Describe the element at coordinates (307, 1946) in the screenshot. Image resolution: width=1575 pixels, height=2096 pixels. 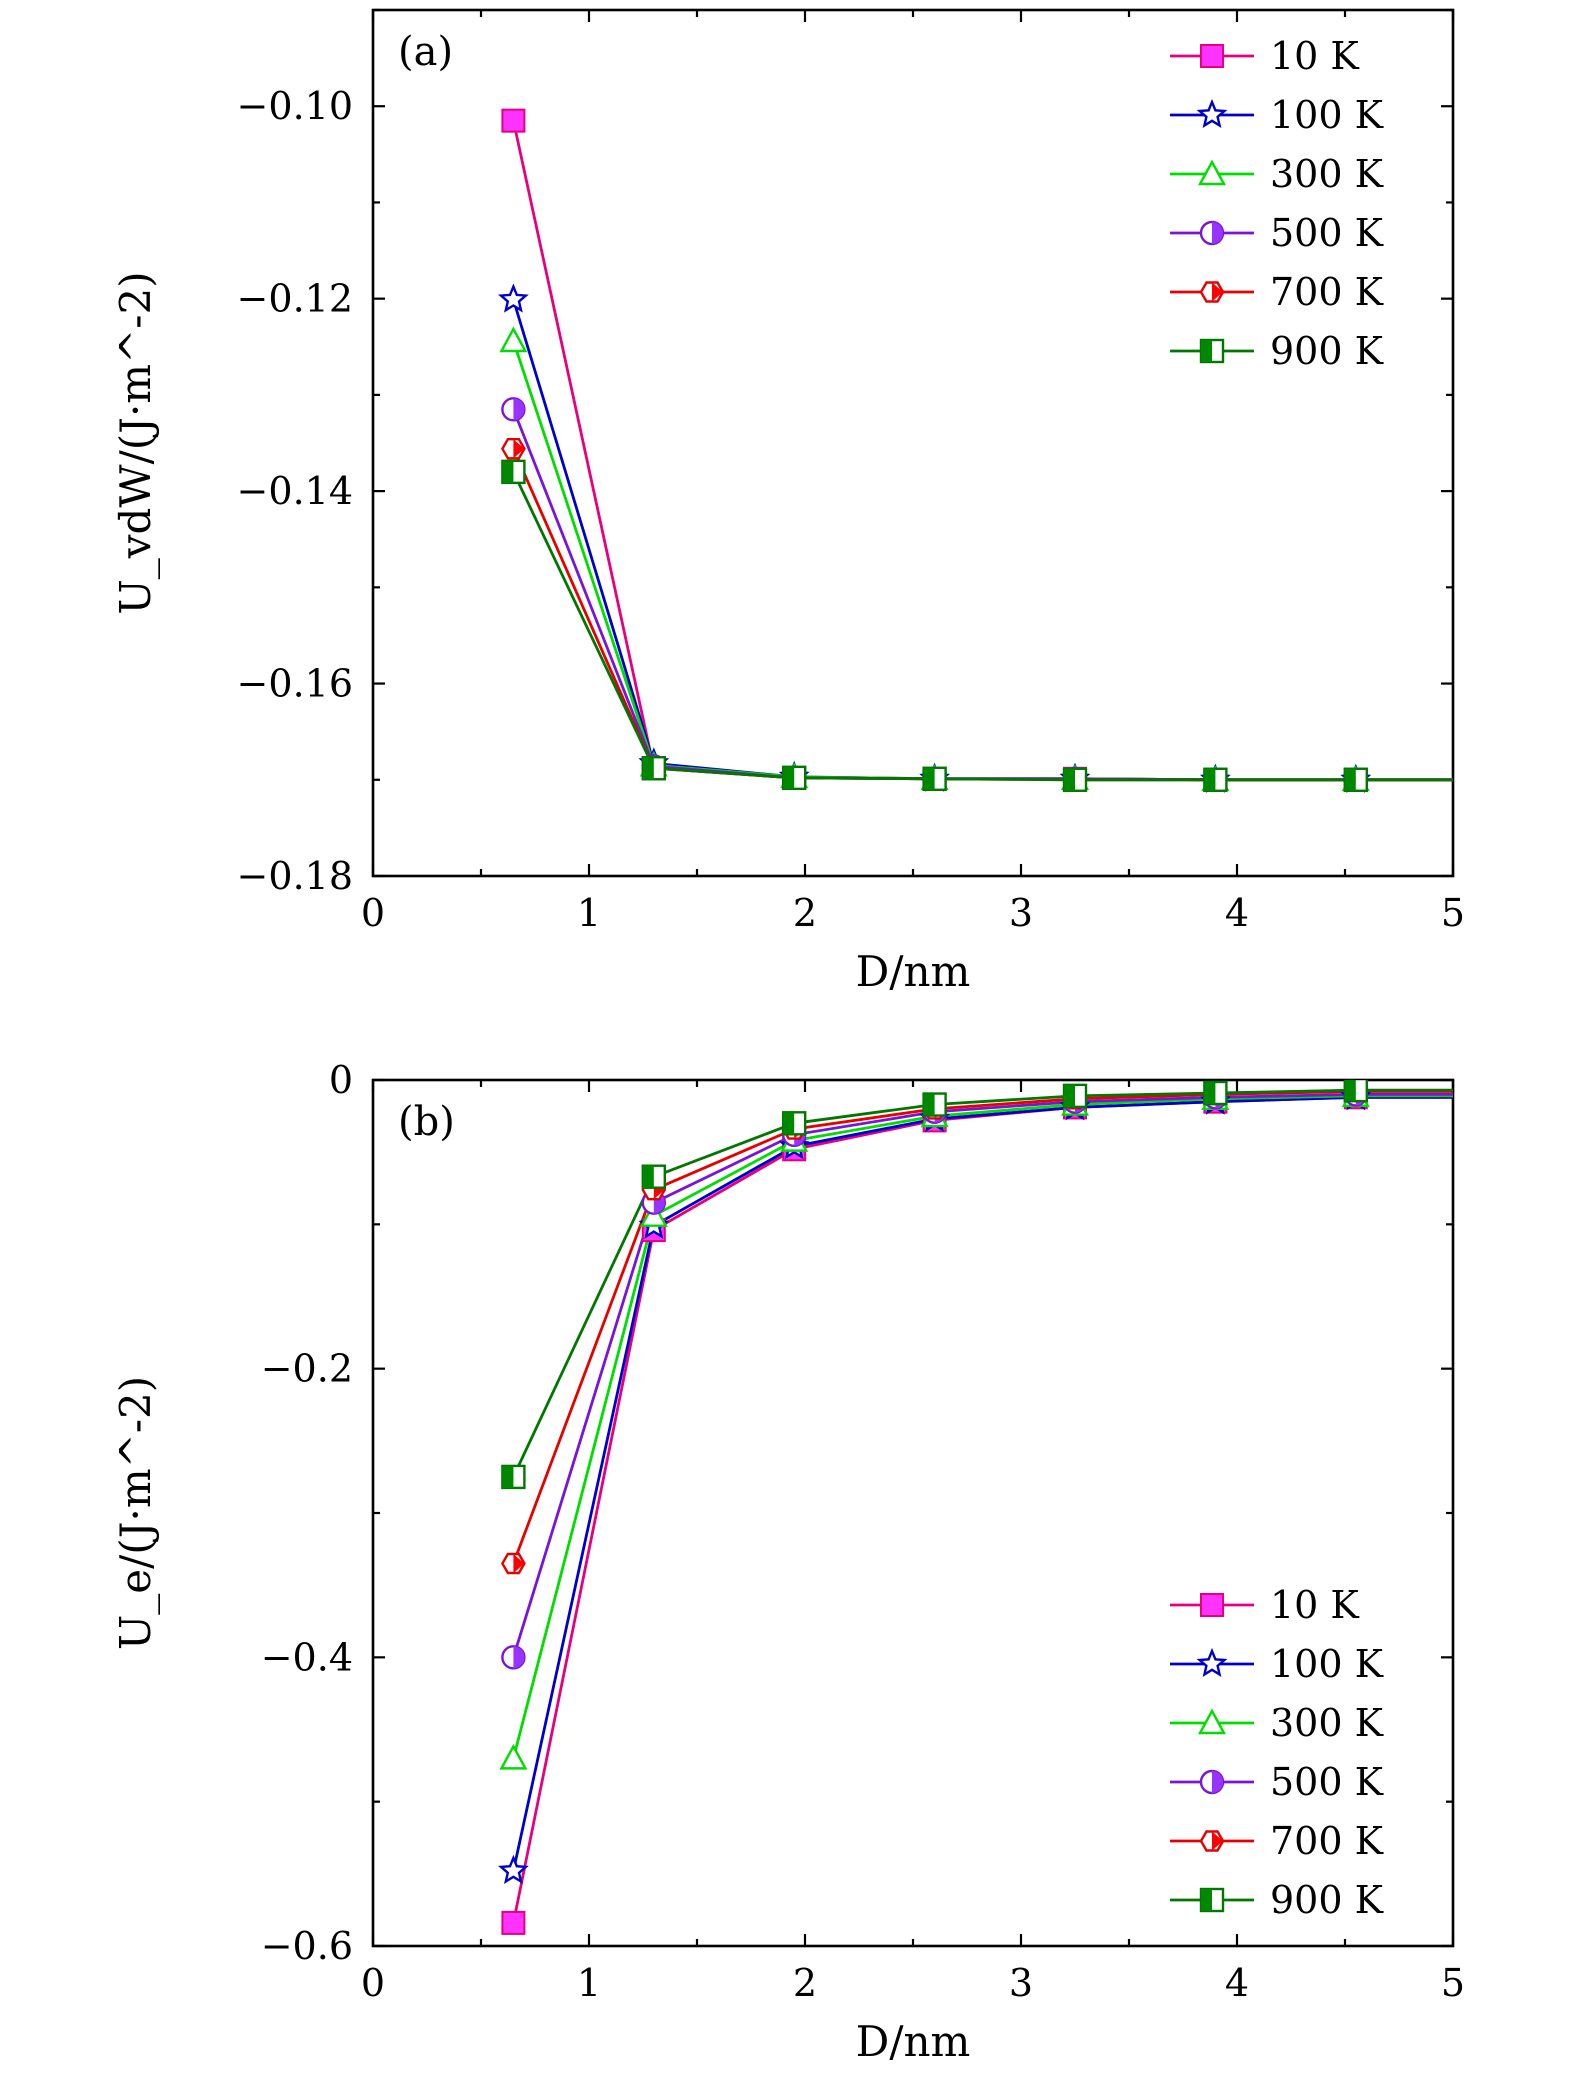
I see `y-tick-label: −0.6` at that location.